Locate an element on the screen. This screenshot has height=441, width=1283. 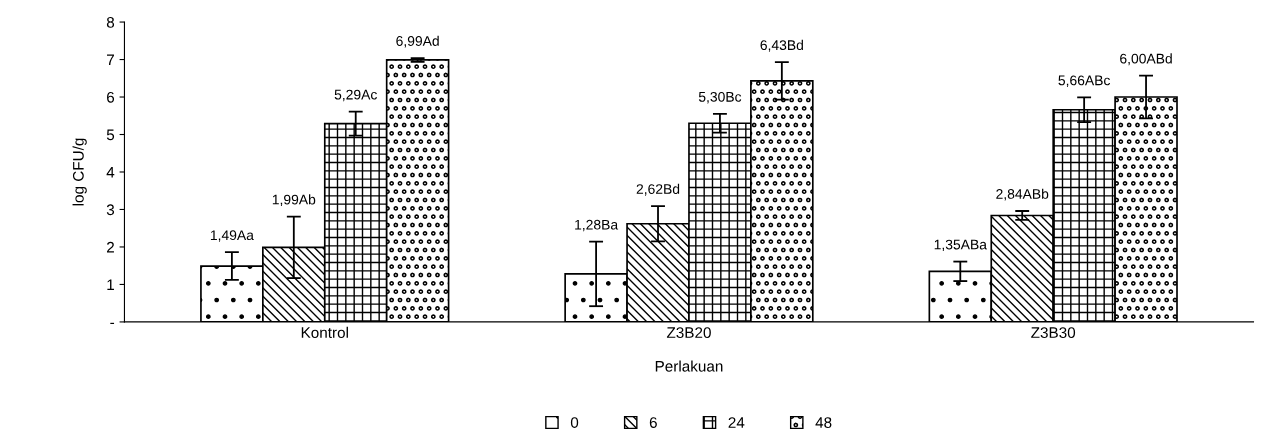
y-tick-label: 6 is located at coordinates (111, 97).